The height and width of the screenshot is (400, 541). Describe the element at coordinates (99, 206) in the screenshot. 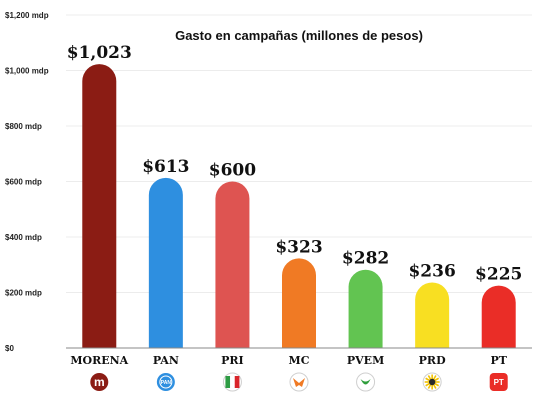

I see `bar-morena` at that location.